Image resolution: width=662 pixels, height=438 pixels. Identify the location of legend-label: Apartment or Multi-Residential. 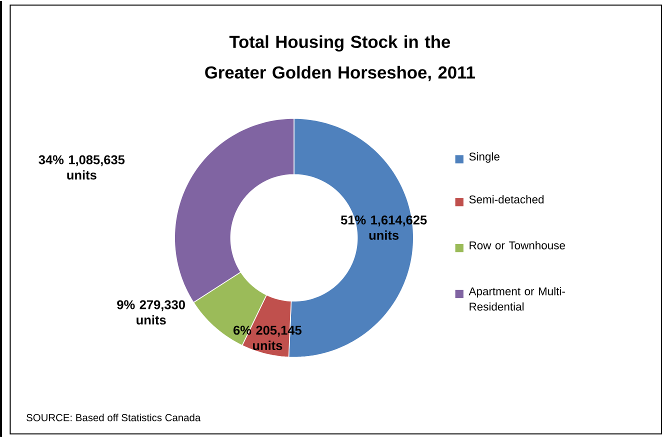
(516, 299).